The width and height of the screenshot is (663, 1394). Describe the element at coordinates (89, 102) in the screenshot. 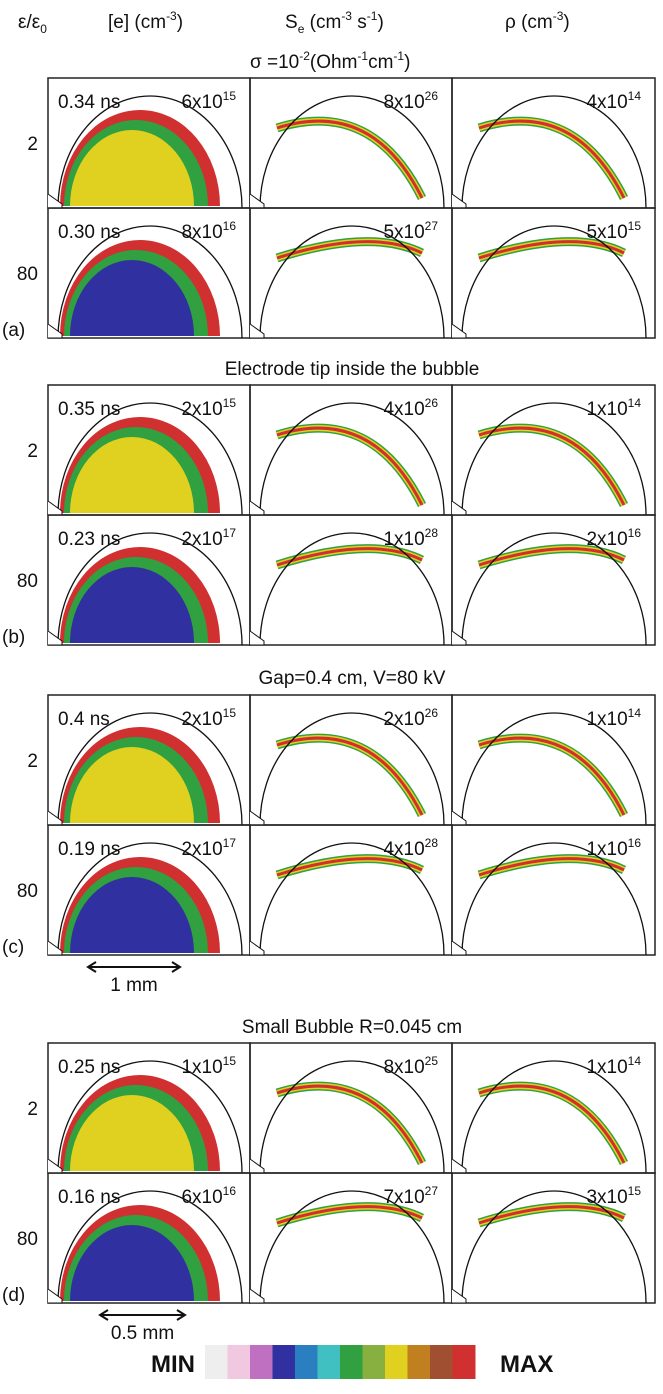

I see `time-label: 0.34 ns` at that location.